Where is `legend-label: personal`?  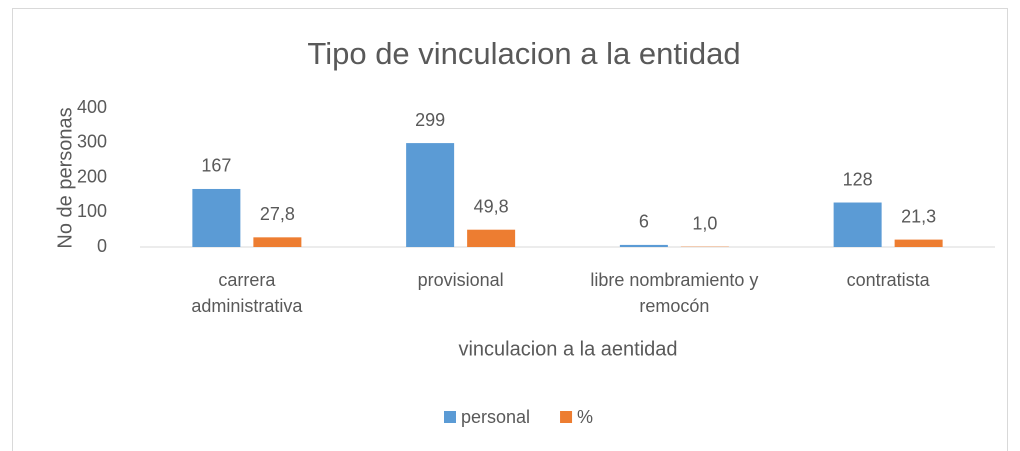
legend-label: personal is located at coordinates (495, 417).